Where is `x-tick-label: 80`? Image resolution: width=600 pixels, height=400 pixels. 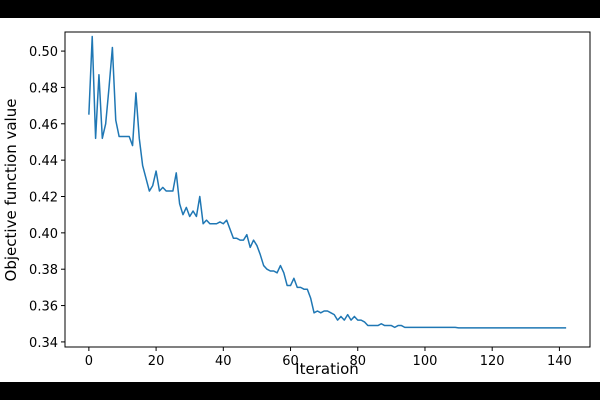 x-tick-label: 80 is located at coordinates (357, 361).